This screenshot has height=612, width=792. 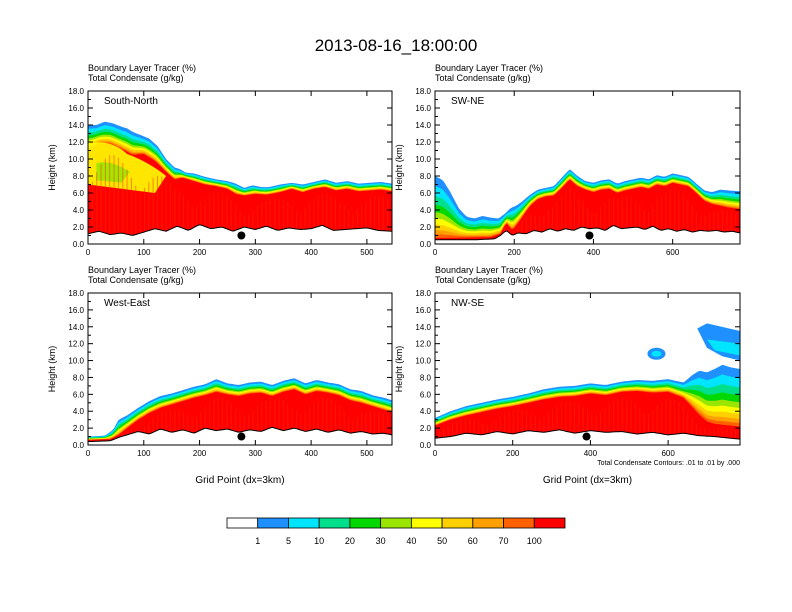 I want to click on x-axis-label: Grid Point (dx=3km), so click(x=239, y=480).